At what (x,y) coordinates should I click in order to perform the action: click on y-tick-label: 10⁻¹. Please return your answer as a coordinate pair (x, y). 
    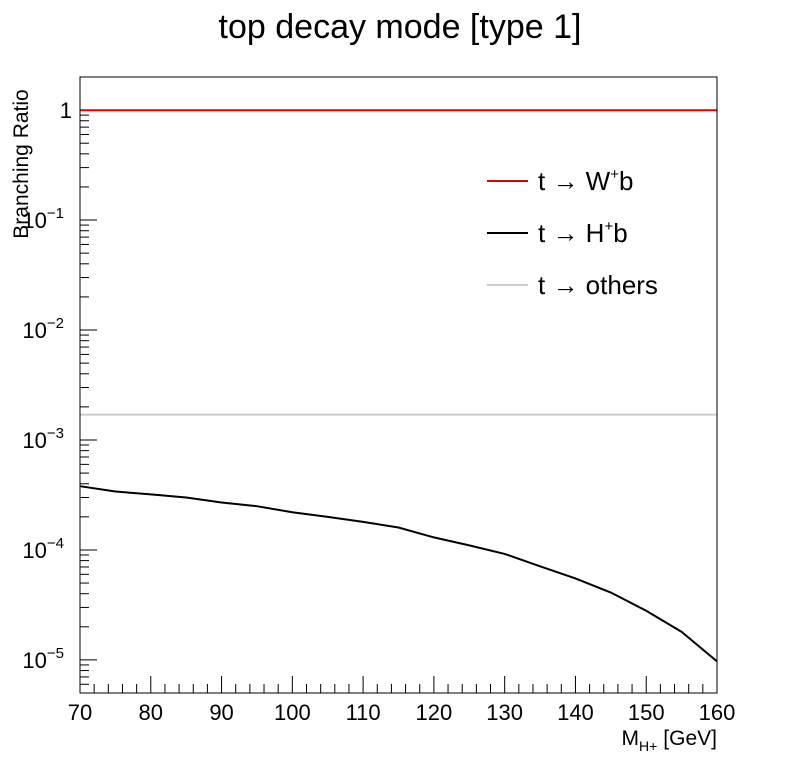
    Looking at the image, I should click on (43, 219).